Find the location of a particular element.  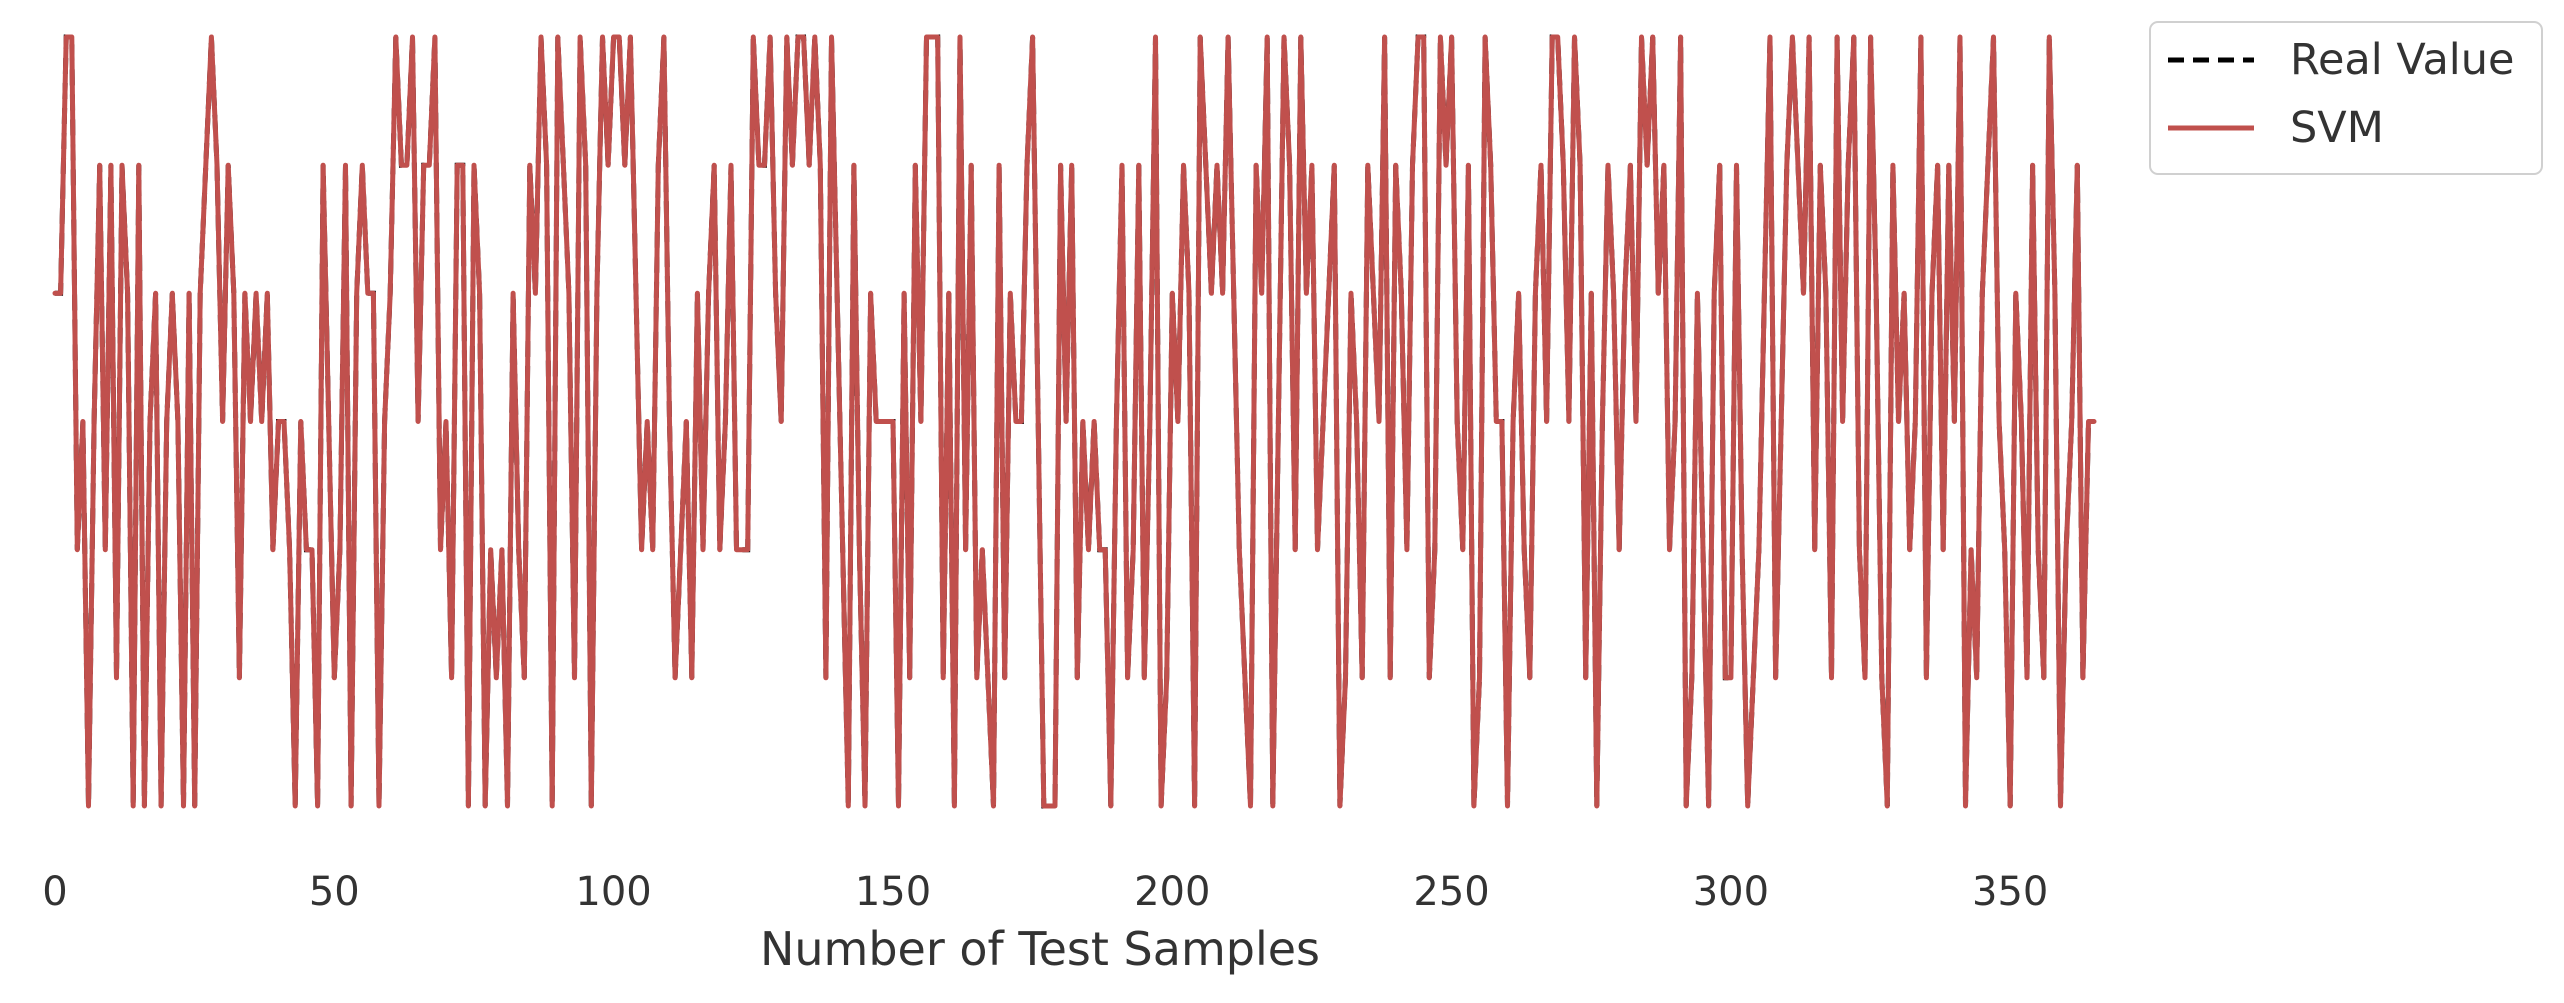

x-tick-label: 350 is located at coordinates (2010, 892).